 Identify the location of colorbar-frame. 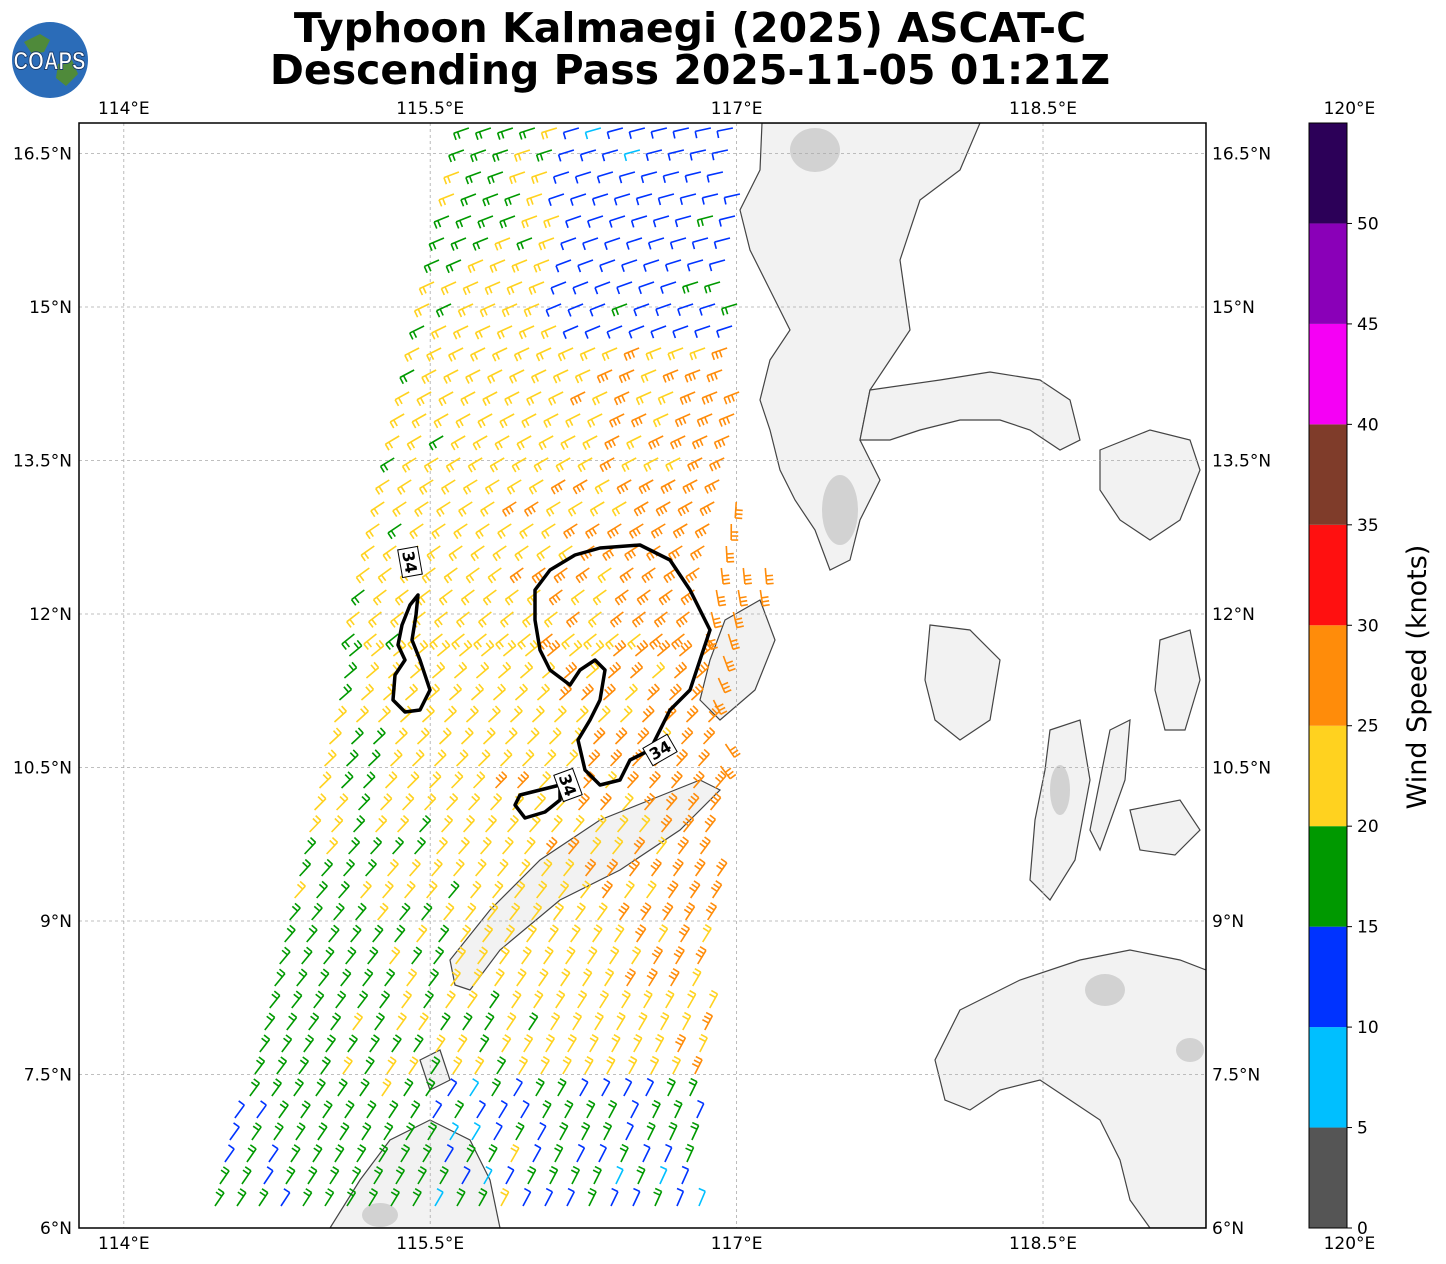
(1328, 675).